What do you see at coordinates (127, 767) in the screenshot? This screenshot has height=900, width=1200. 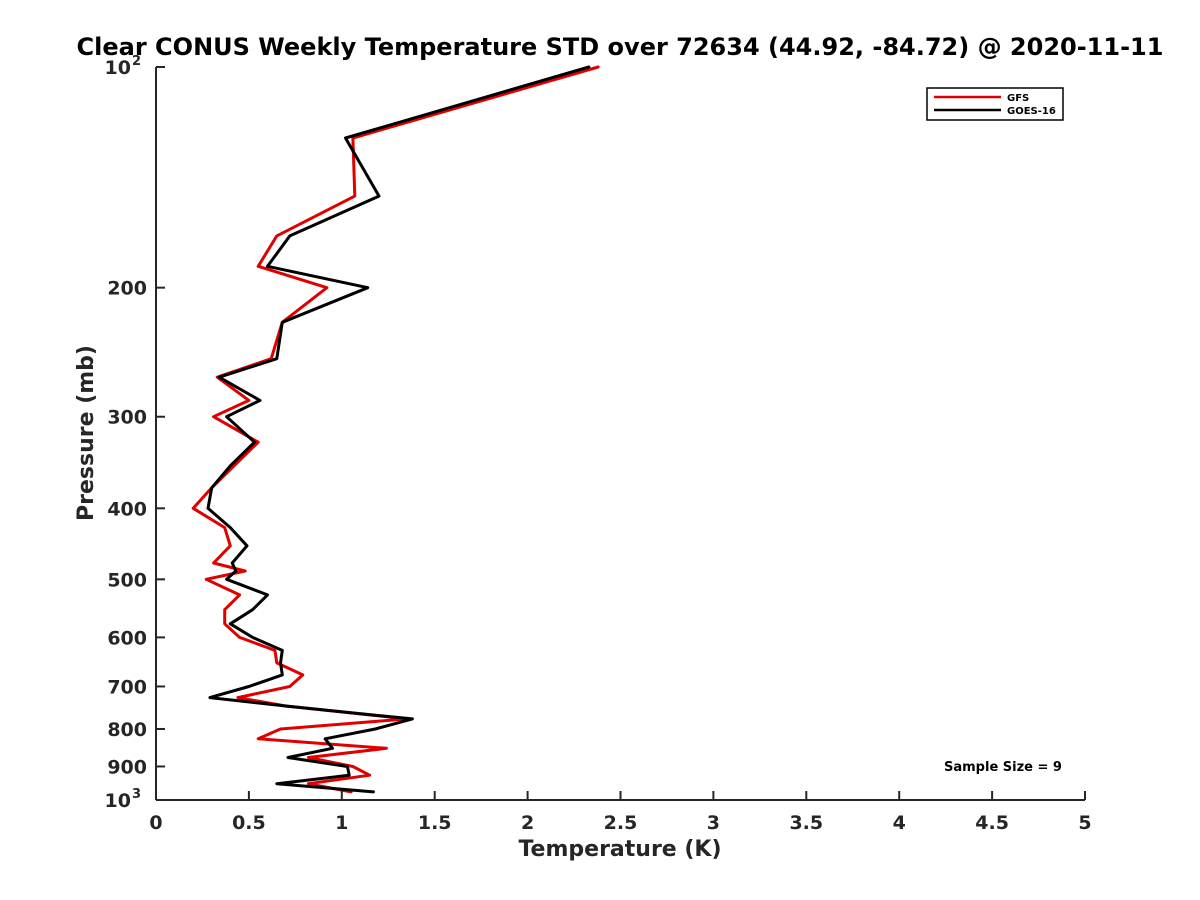 I see `y-tick-label: 900` at bounding box center [127, 767].